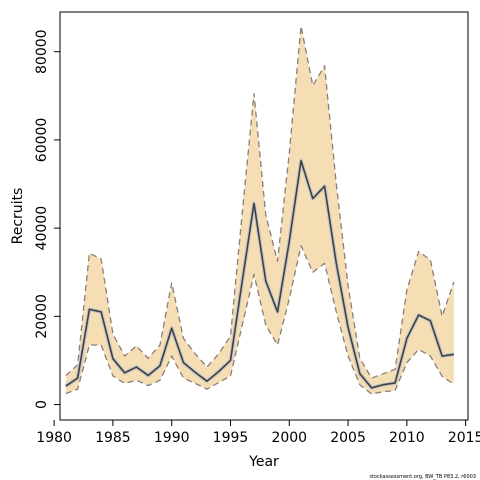 The height and width of the screenshot is (480, 480). I want to click on x-tick-label: 2005, so click(348, 438).